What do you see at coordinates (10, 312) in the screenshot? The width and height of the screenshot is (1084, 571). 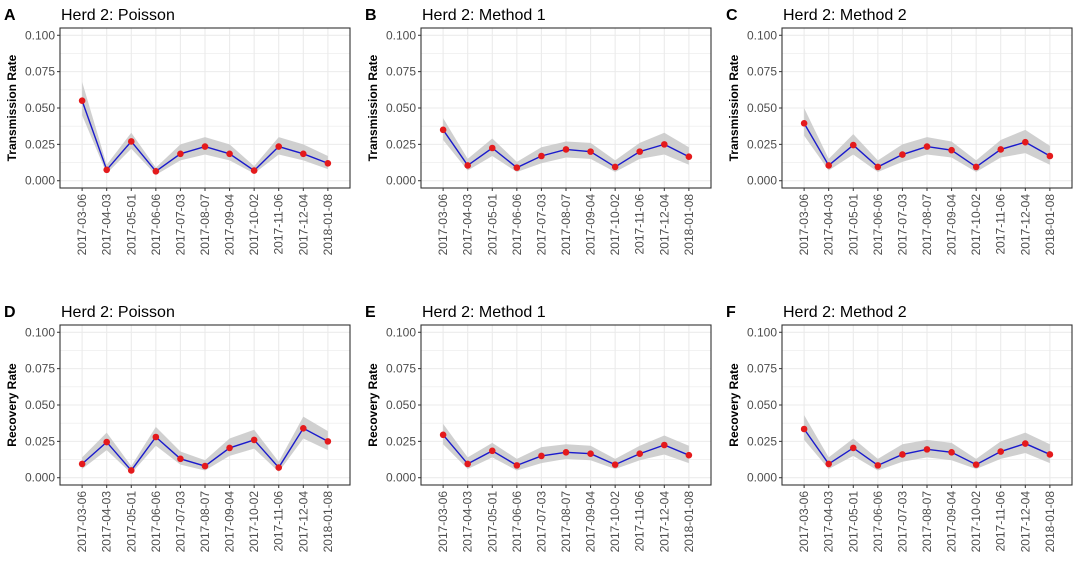 I see `panel-label: D` at bounding box center [10, 312].